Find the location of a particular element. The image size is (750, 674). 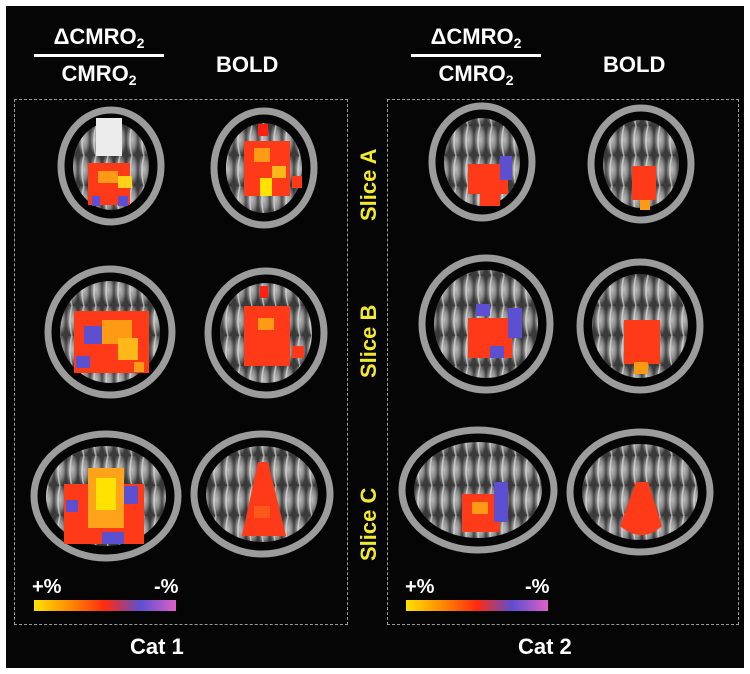

brain-cat1-cmro-slice-b is located at coordinates (110, 332).